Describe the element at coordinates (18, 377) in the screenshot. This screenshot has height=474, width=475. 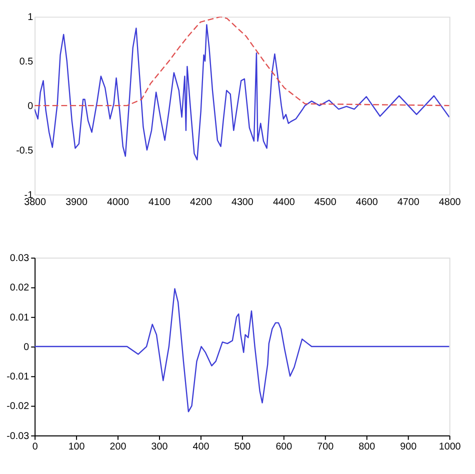
I see `y-tick-label: -0.01` at that location.